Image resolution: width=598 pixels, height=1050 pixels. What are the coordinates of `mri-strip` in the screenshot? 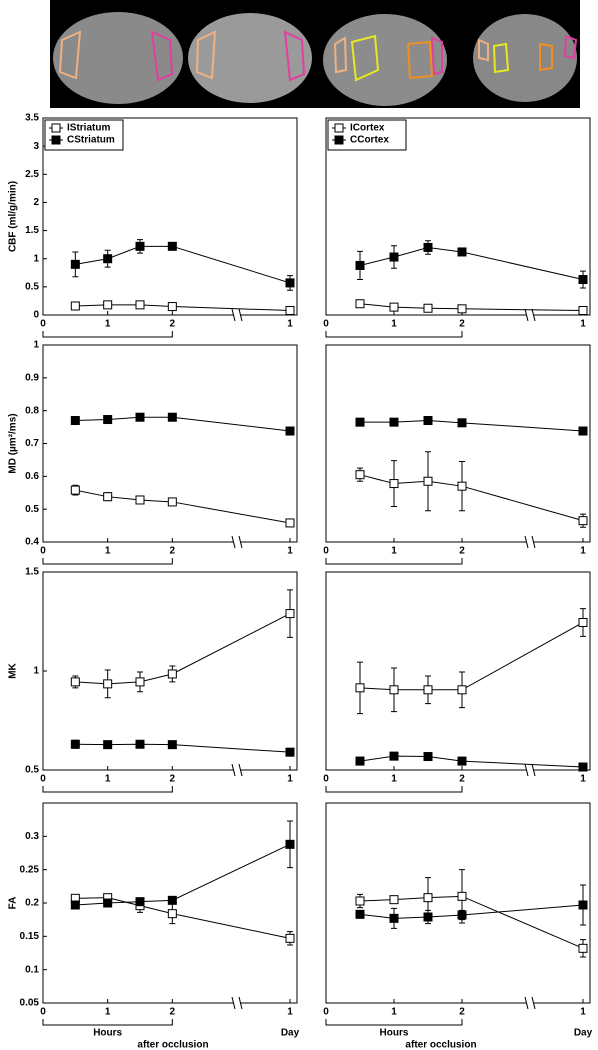 It's located at (315, 54).